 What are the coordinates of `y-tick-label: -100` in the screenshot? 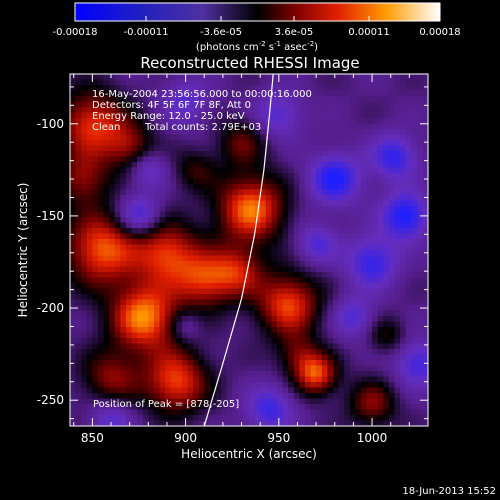 It's located at (50, 124).